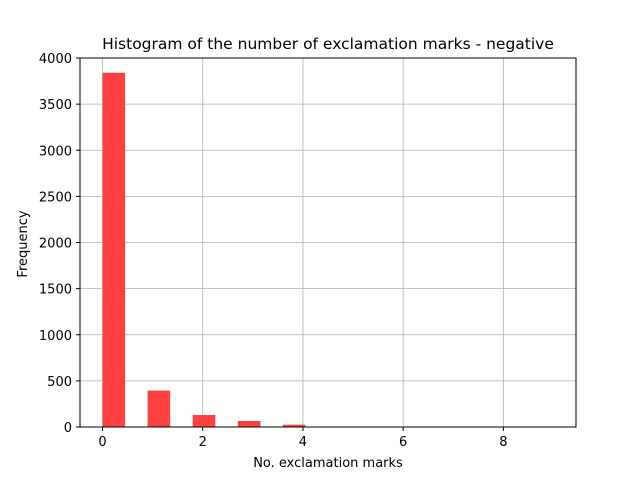 Image resolution: width=640 pixels, height=480 pixels. Describe the element at coordinates (55, 244) in the screenshot. I see `y-tick-label: 2000` at that location.